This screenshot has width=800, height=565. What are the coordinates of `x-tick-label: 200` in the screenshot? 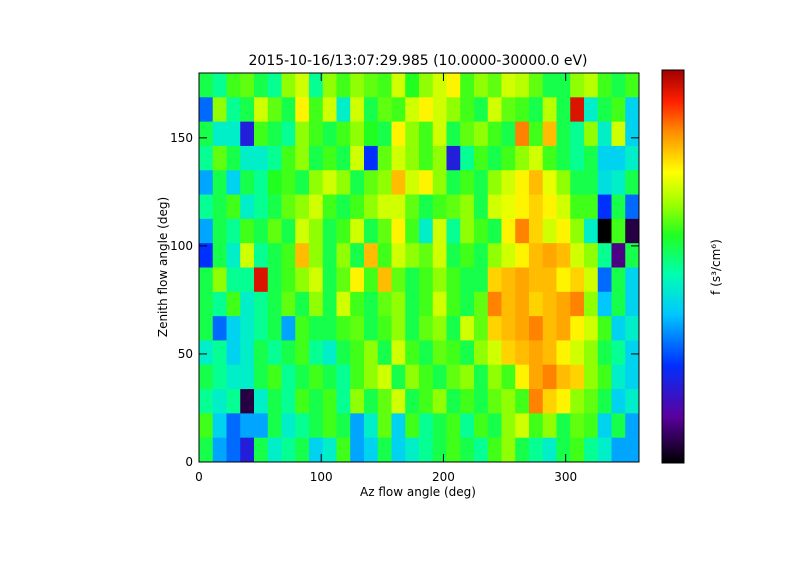 It's located at (443, 477).